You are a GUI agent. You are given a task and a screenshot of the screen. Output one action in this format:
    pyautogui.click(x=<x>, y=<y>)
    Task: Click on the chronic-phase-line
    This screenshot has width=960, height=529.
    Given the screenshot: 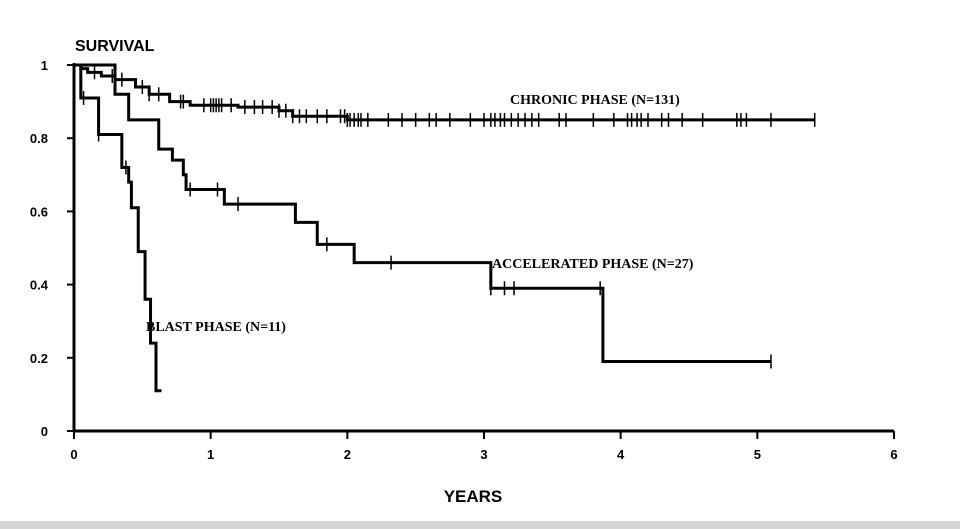 What is the action you would take?
    pyautogui.click(x=444, y=92)
    